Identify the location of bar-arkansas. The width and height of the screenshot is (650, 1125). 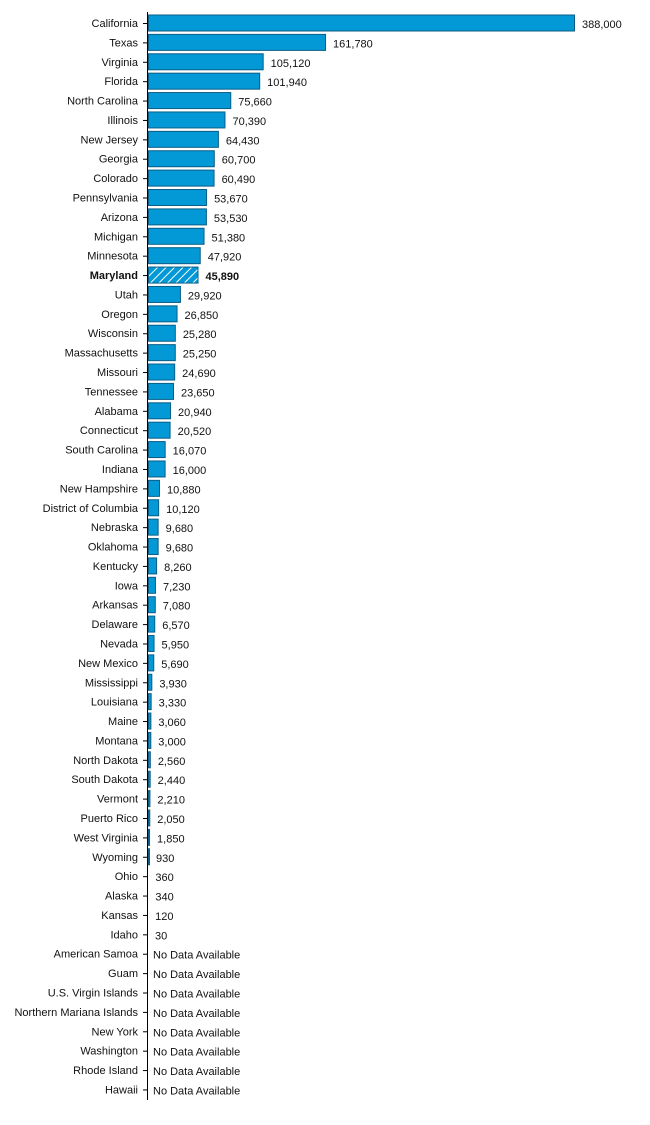
(152, 605).